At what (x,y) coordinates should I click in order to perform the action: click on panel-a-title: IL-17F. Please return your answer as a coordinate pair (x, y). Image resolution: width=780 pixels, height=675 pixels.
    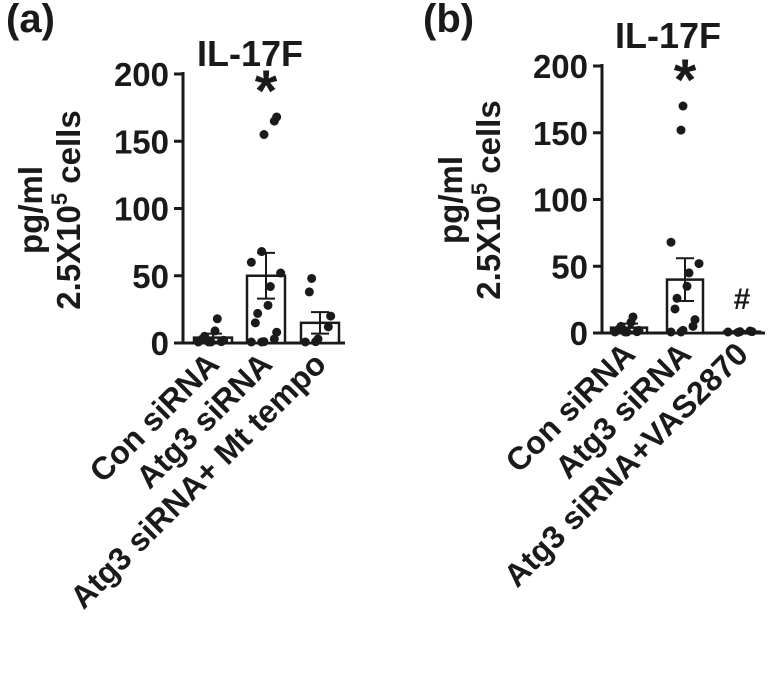
    Looking at the image, I should click on (250, 53).